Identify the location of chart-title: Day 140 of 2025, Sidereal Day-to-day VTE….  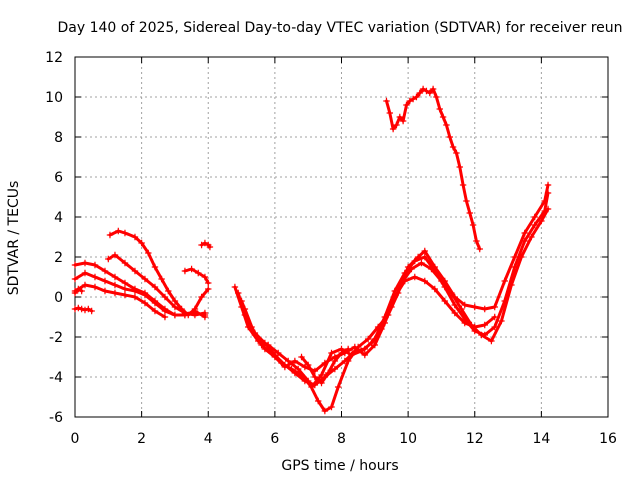
(339, 28).